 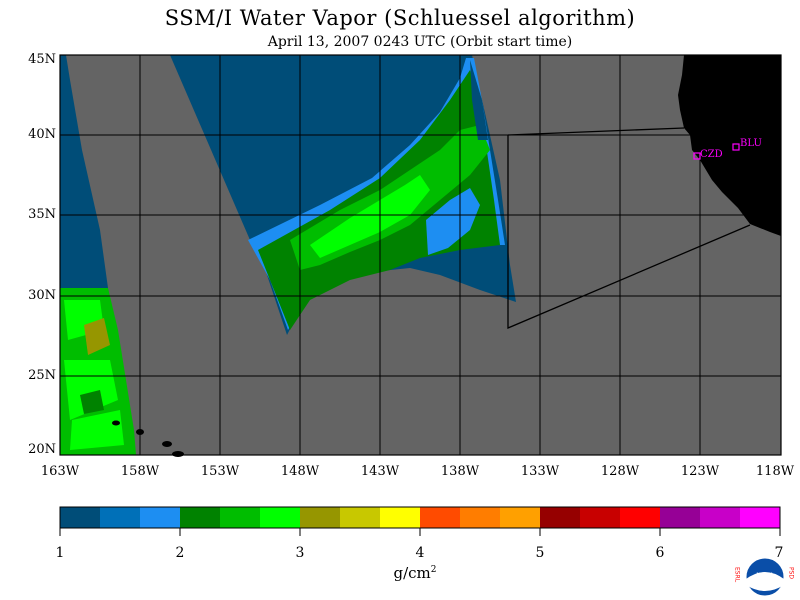 I want to click on map-title: SSM/I Water Vapor (Schluessel algorithm), so click(x=400, y=18).